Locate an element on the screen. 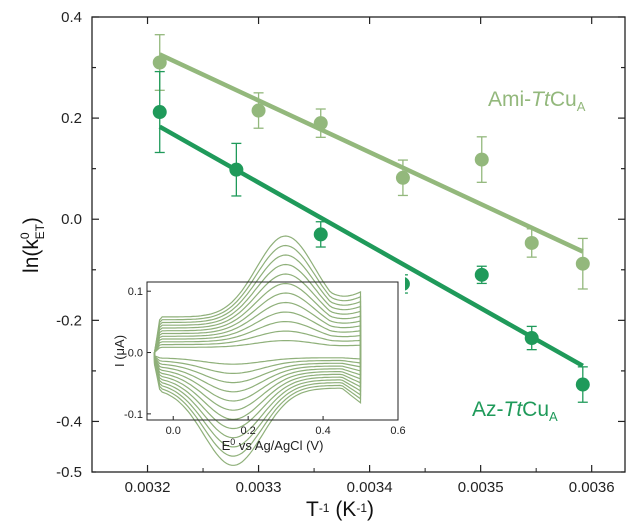 This screenshot has width=629, height=528. x-tick-label: 0.0034 is located at coordinates (370, 487).